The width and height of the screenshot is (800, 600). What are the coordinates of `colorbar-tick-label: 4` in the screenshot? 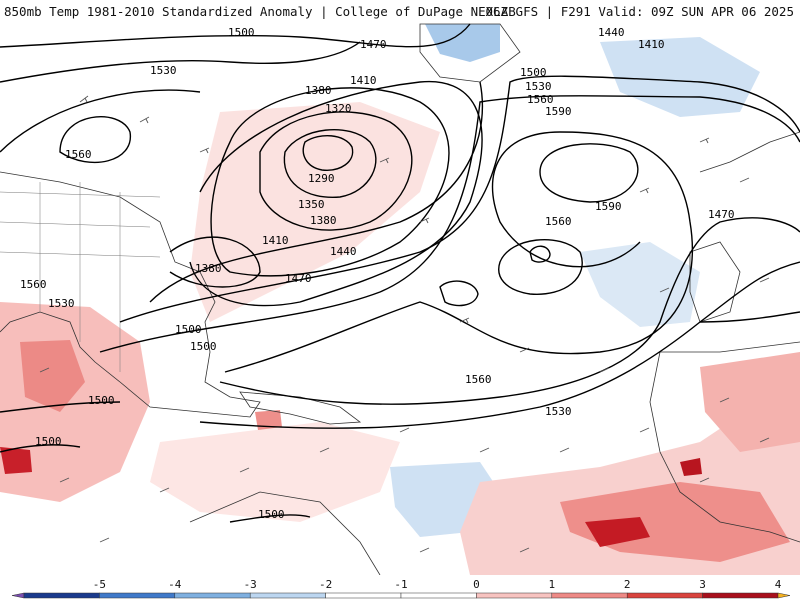 It's located at (778, 584).